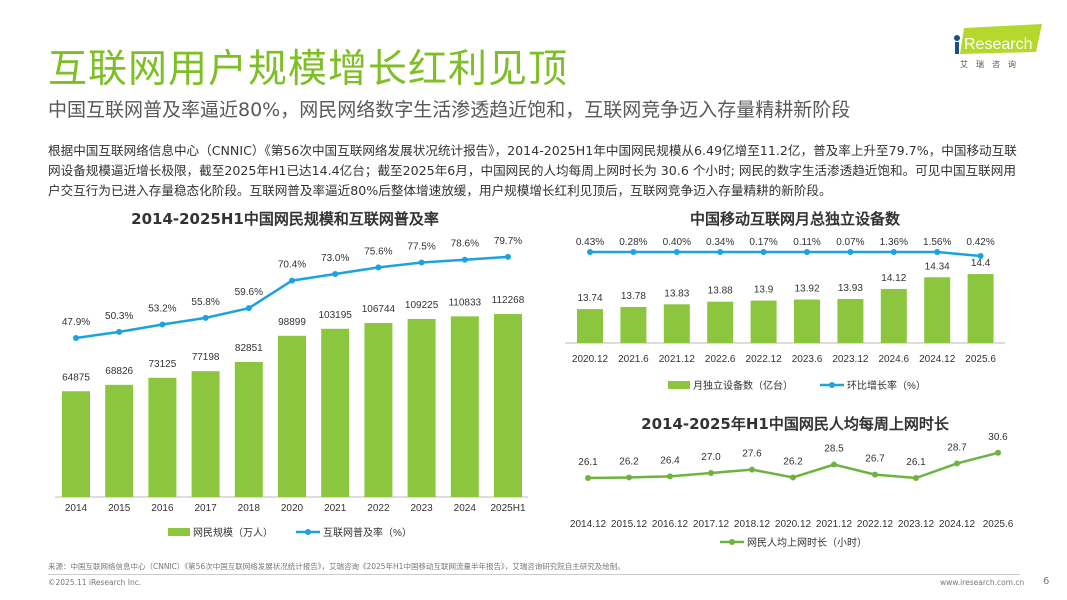 The image size is (1067, 600). What do you see at coordinates (590, 242) in the screenshot?
I see `chart2-line-label: 0.43%` at bounding box center [590, 242].